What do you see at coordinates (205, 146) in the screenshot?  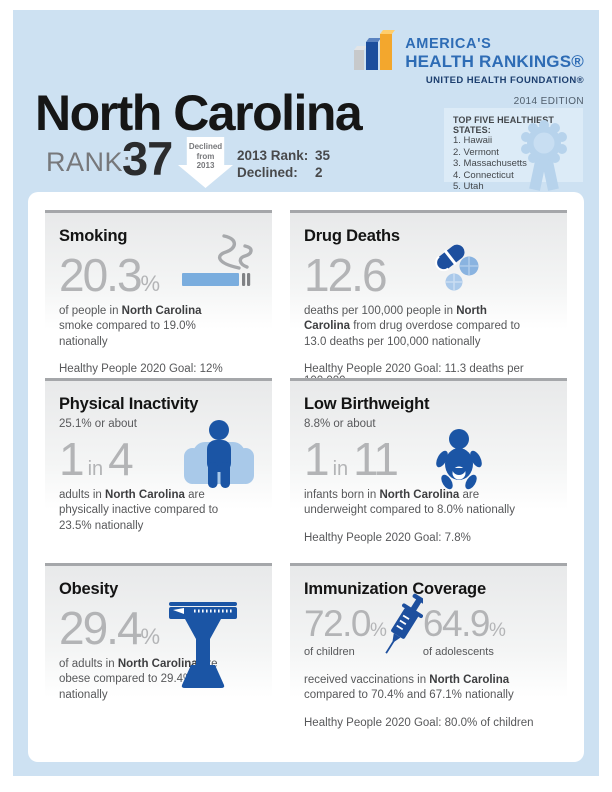 I see `arrow-text-line1: Declined` at bounding box center [205, 146].